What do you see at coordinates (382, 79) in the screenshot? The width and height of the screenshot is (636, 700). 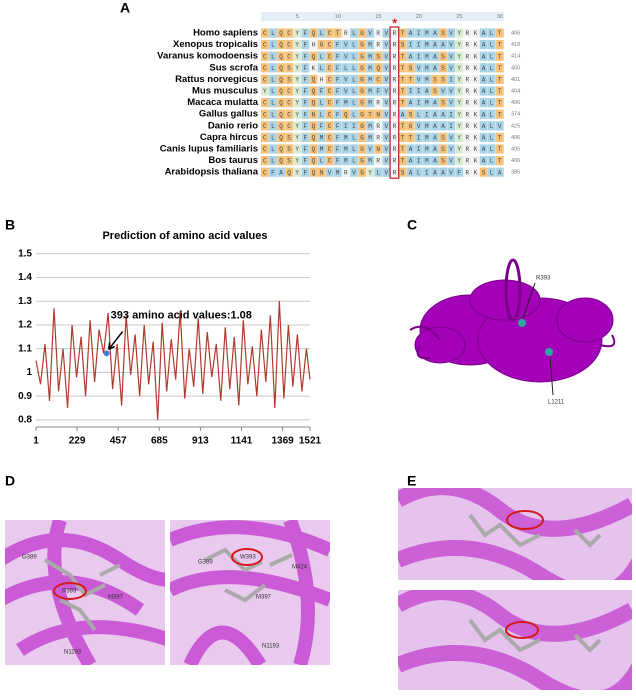 I see `sequence: CLQSYFQHCFVLGMCVRTTVMSSIYRKALT` at bounding box center [382, 79].